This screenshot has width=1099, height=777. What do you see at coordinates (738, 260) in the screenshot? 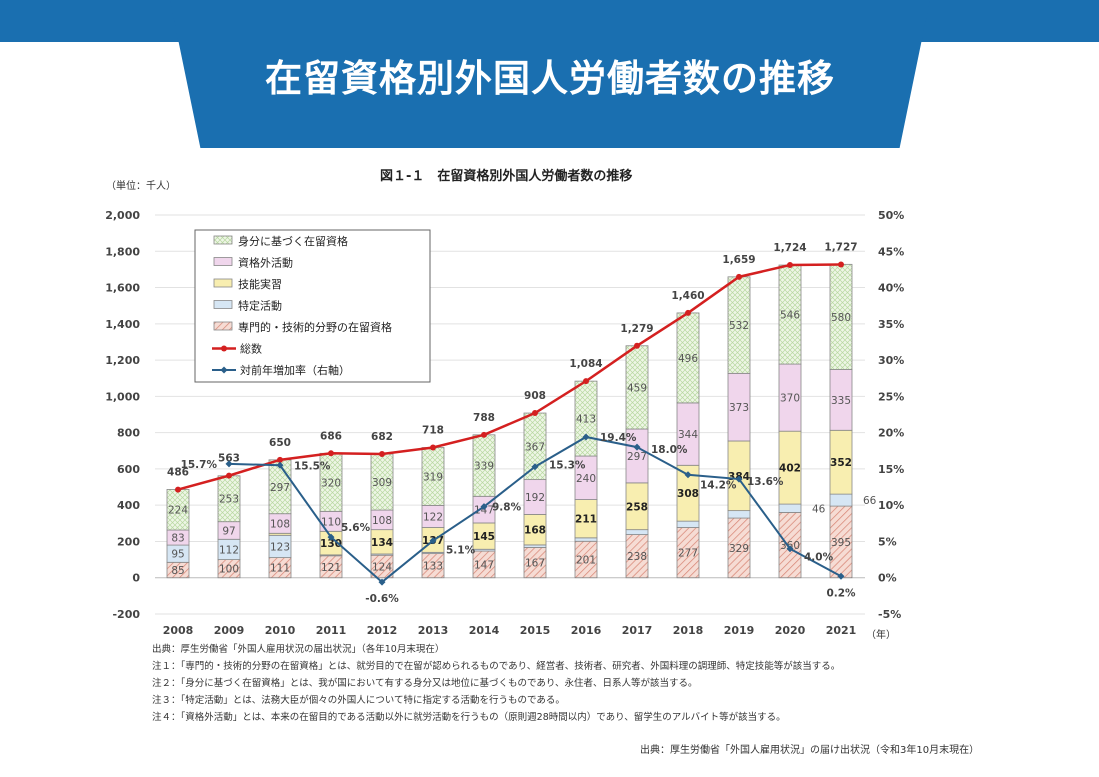
I see `total-label: 1,659` at bounding box center [738, 260].